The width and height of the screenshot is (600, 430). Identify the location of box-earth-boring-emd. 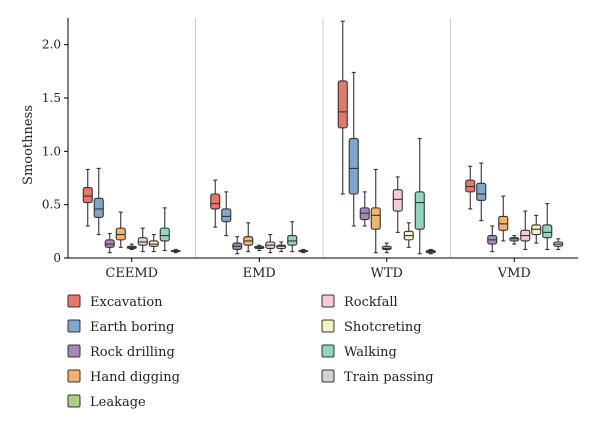
(226, 214).